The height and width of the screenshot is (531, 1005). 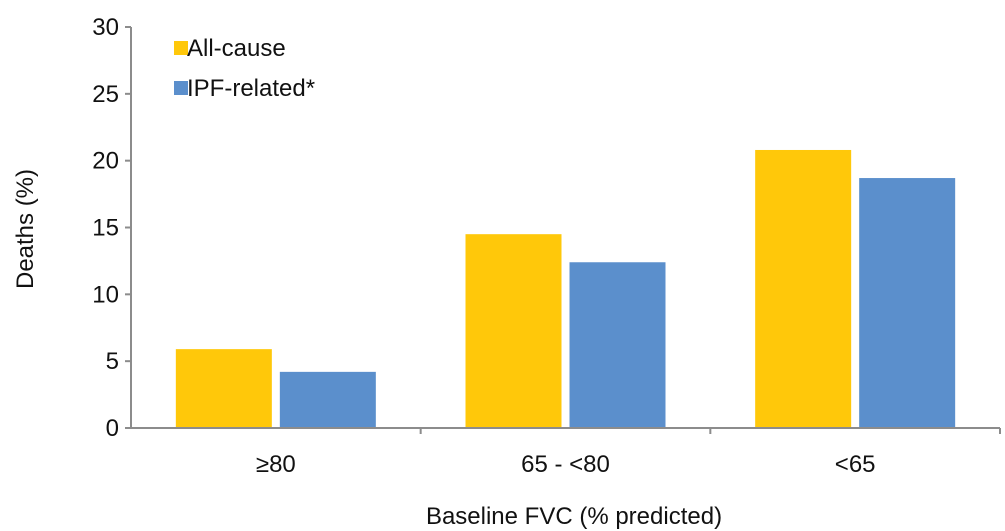 I want to click on legend-swatch-all-cause, so click(x=181, y=48).